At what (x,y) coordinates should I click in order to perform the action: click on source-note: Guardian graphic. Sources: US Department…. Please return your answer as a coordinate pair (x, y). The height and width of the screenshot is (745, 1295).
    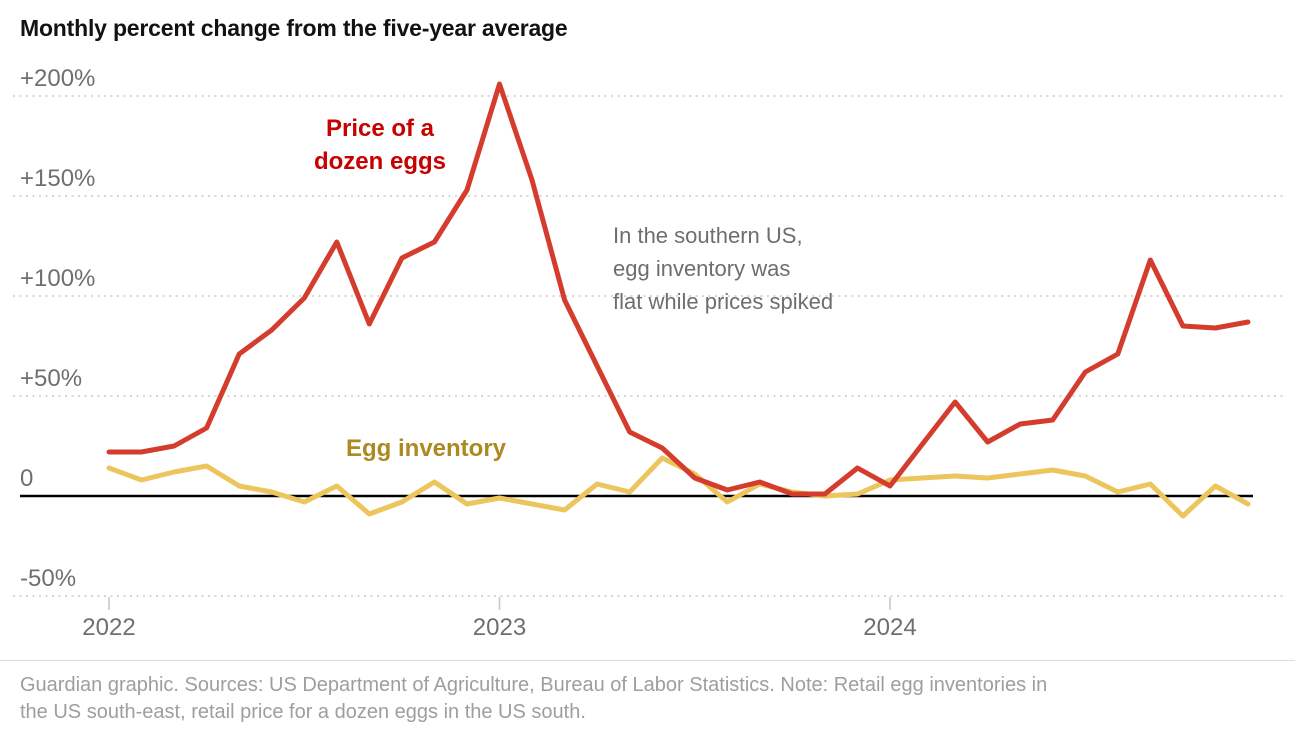
    Looking at the image, I should click on (534, 698).